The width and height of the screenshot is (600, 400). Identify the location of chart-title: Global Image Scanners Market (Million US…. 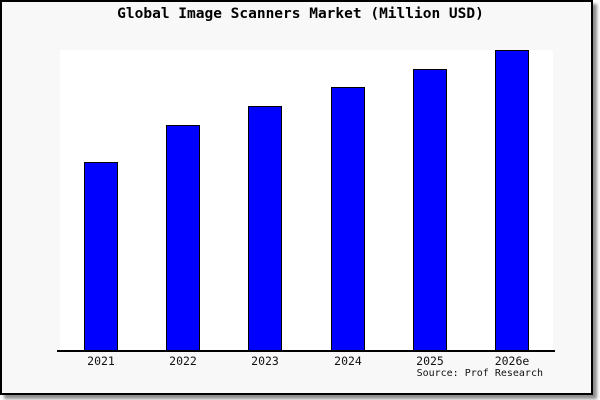
(300, 14).